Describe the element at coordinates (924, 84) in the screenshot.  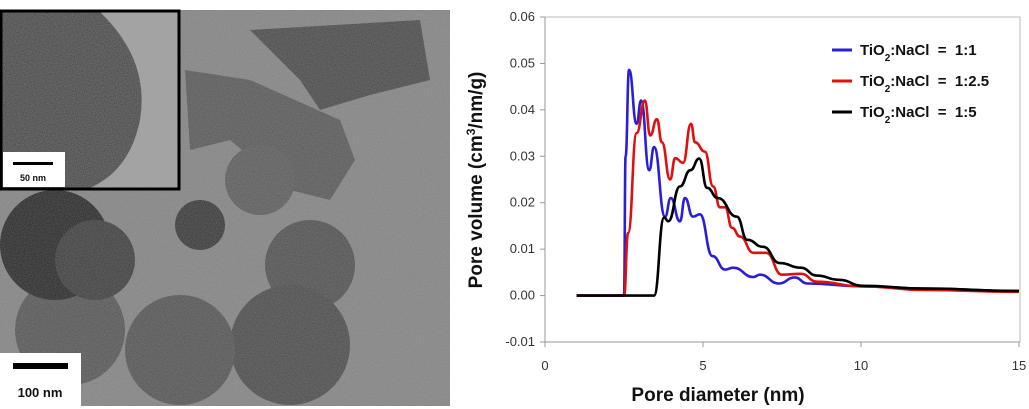
I see `legend-label: TiO2:NaCl = 1:2.5` at that location.